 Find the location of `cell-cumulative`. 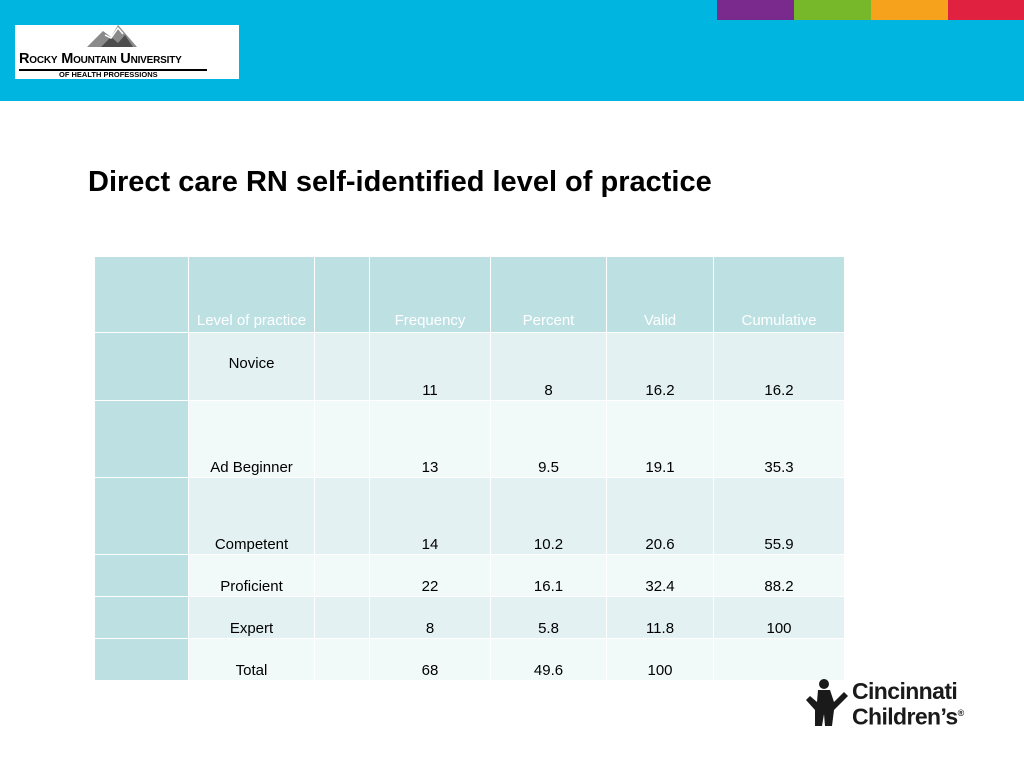

cell-cumulative is located at coordinates (779, 659).